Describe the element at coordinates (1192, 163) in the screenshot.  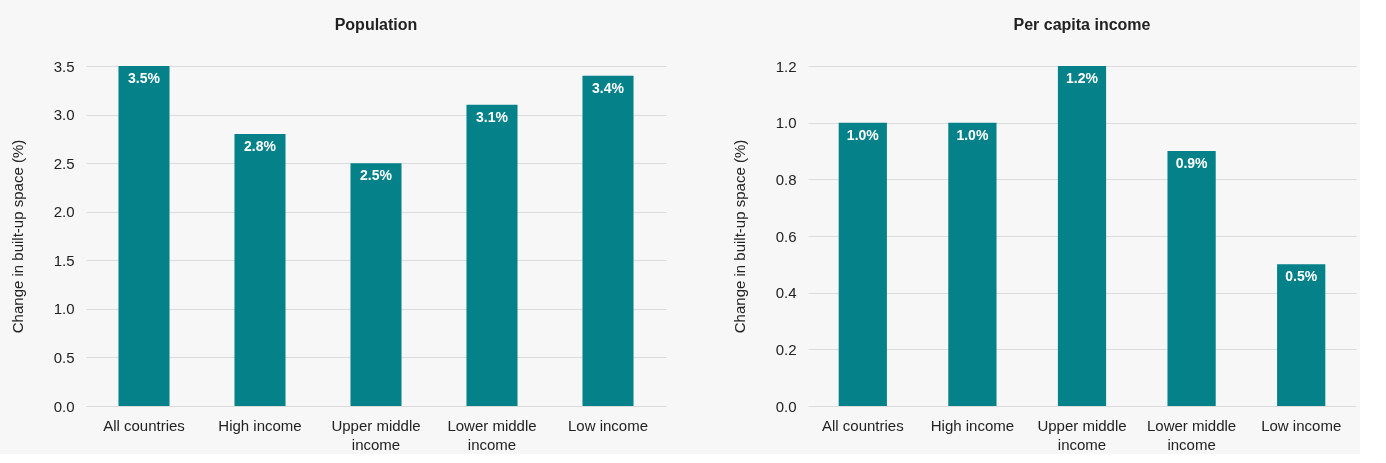
I see `data-label: 0.9%` at that location.